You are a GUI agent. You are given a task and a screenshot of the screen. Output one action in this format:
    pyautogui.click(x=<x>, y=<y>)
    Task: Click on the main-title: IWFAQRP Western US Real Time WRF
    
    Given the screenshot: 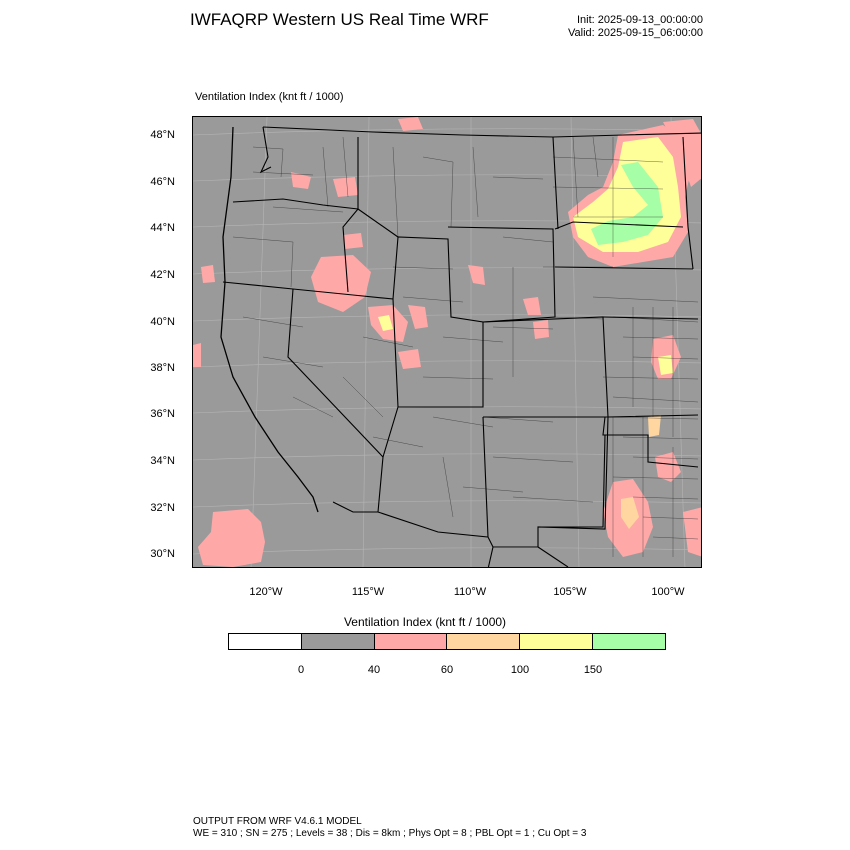 What is the action you would take?
    pyautogui.click(x=339, y=19)
    